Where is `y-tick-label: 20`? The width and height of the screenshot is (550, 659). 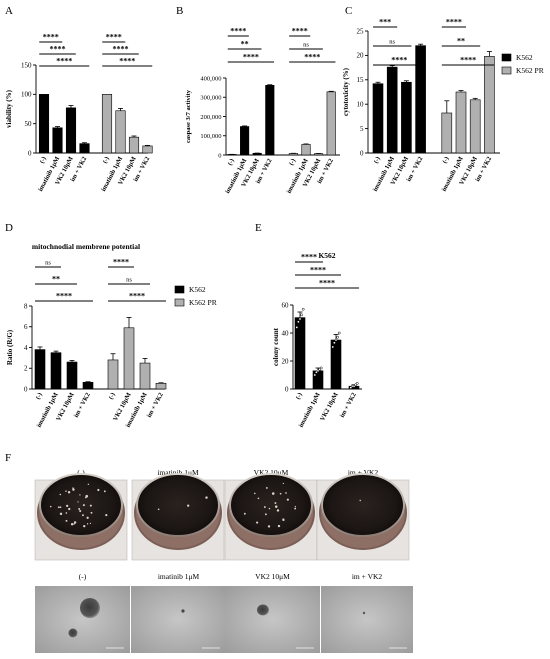 y-tick-label: 20 is located at coordinates (361, 56).